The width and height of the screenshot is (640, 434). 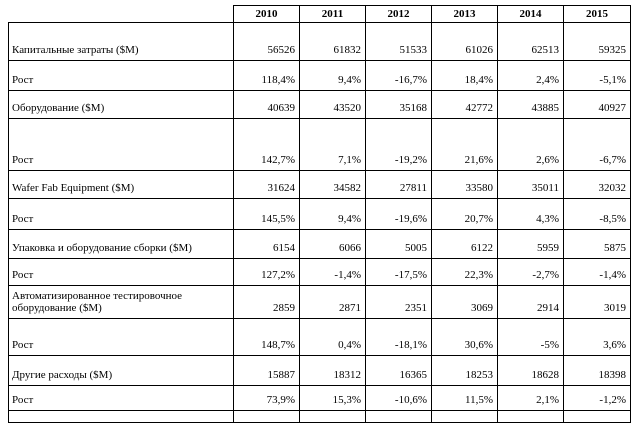 What do you see at coordinates (530, 104) in the screenshot?
I see `value-cell: 43885` at bounding box center [530, 104].